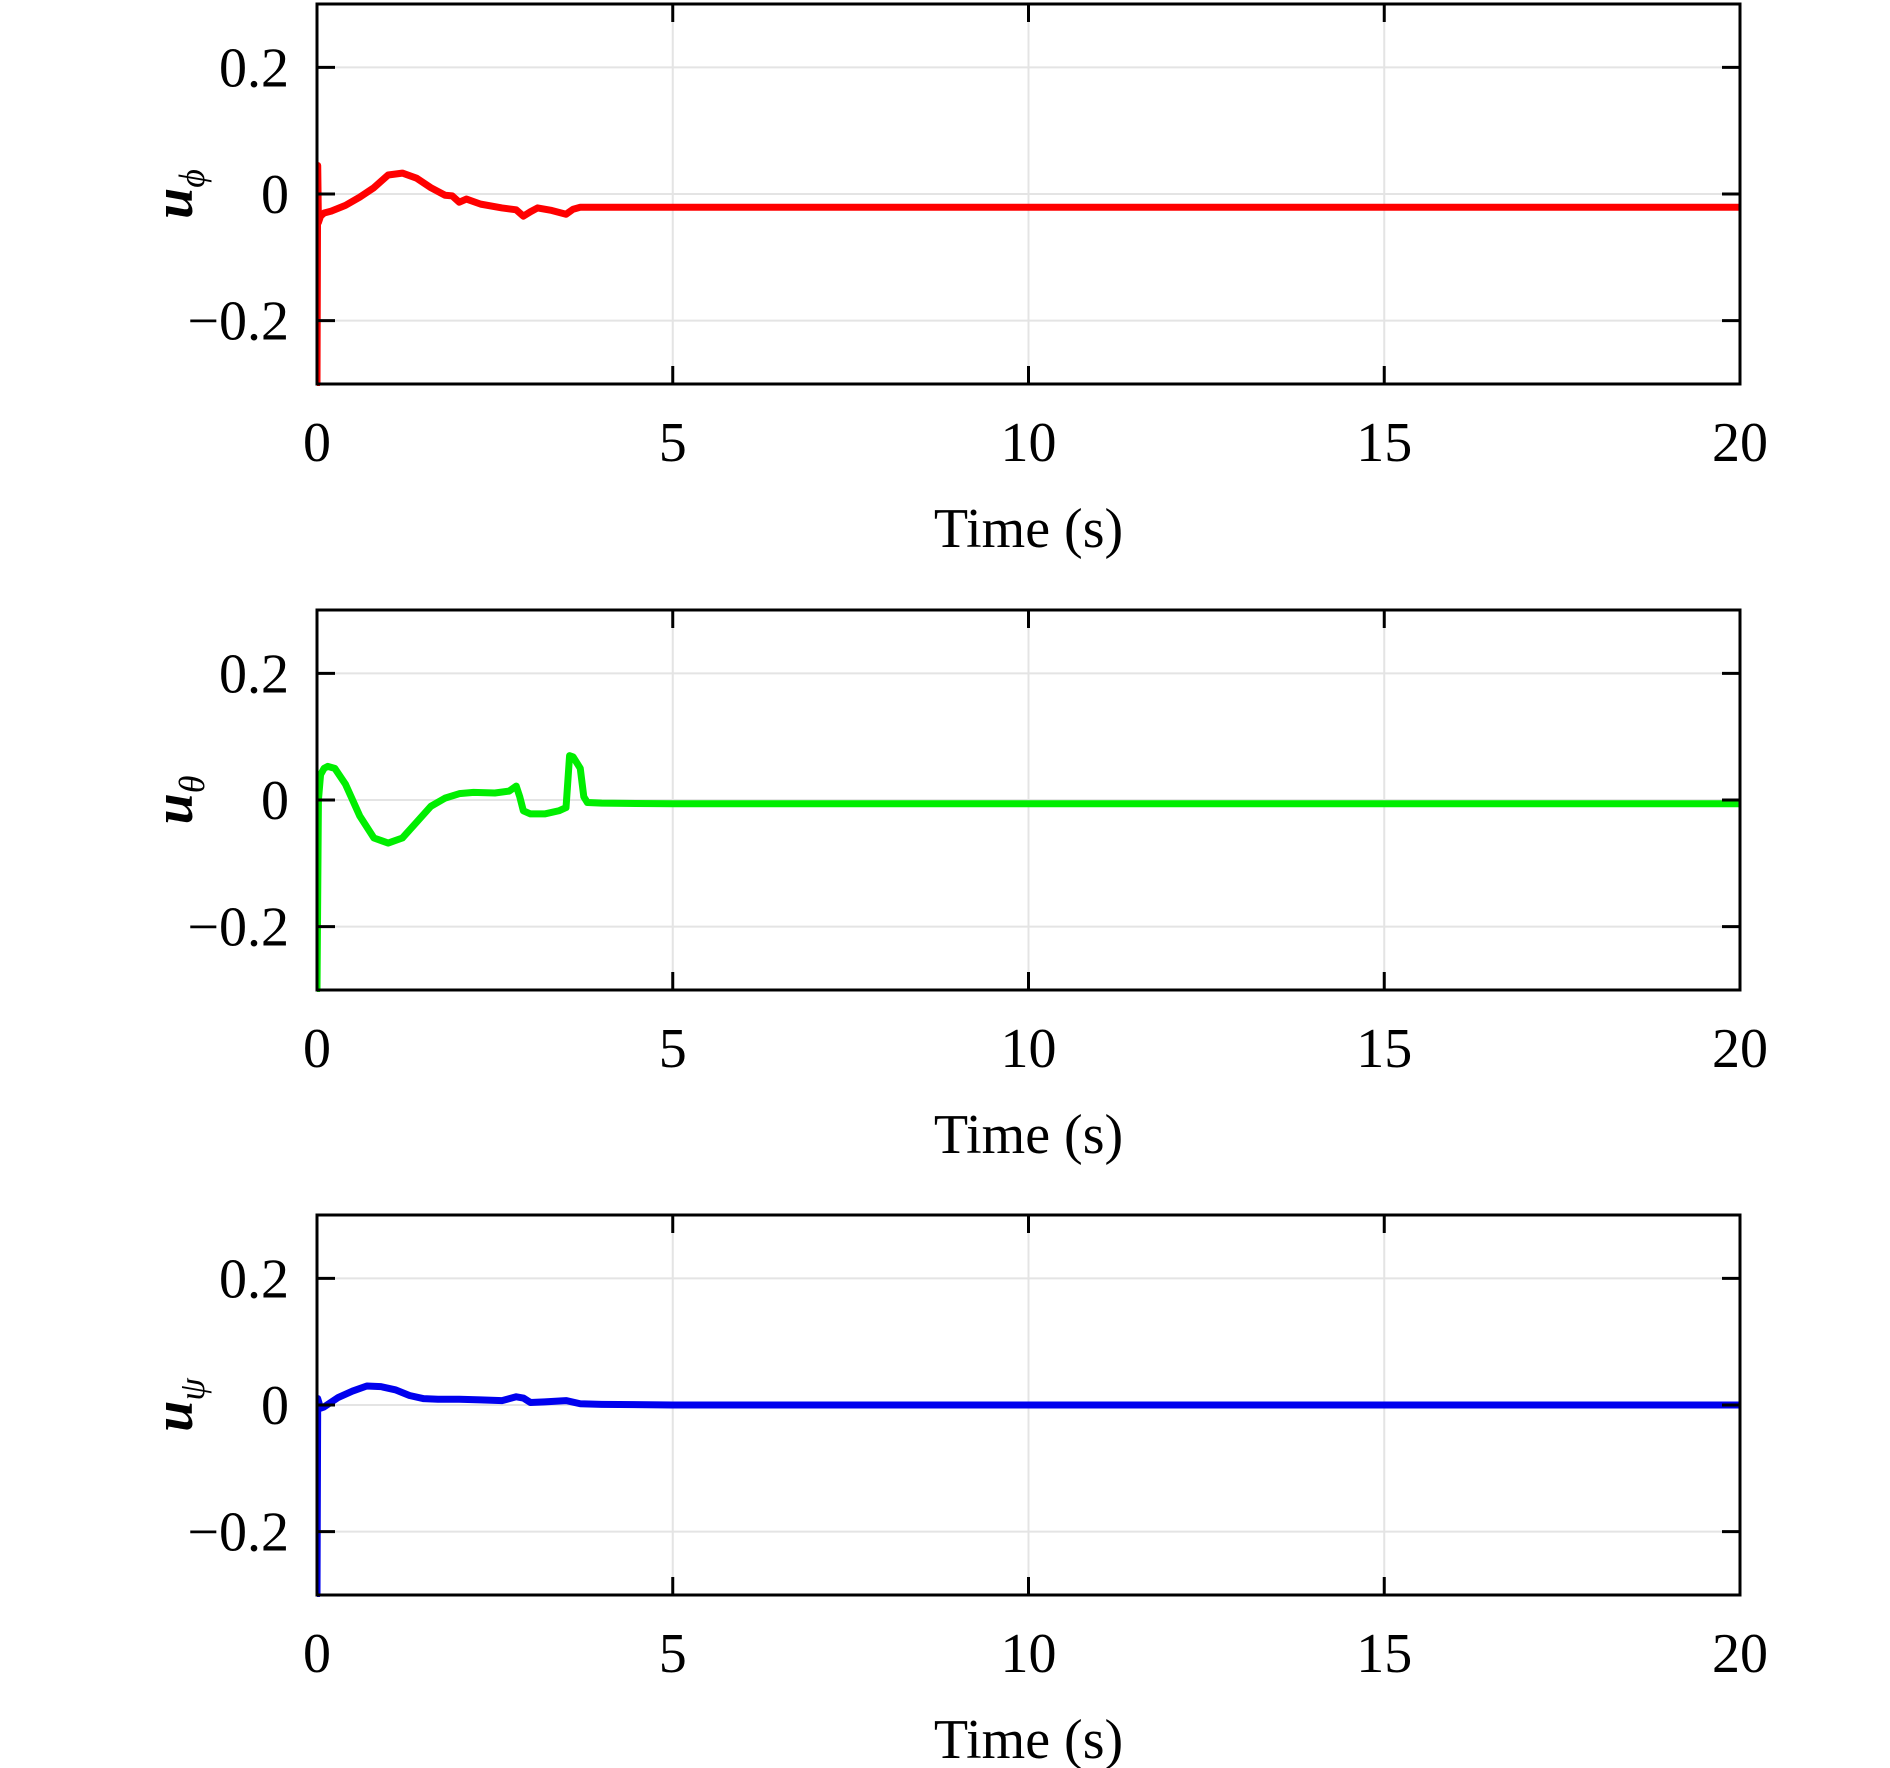 This screenshot has width=1890, height=1768. What do you see at coordinates (192, 178) in the screenshot?
I see `y-axis-label-subscript: ϕ` at bounding box center [192, 178].